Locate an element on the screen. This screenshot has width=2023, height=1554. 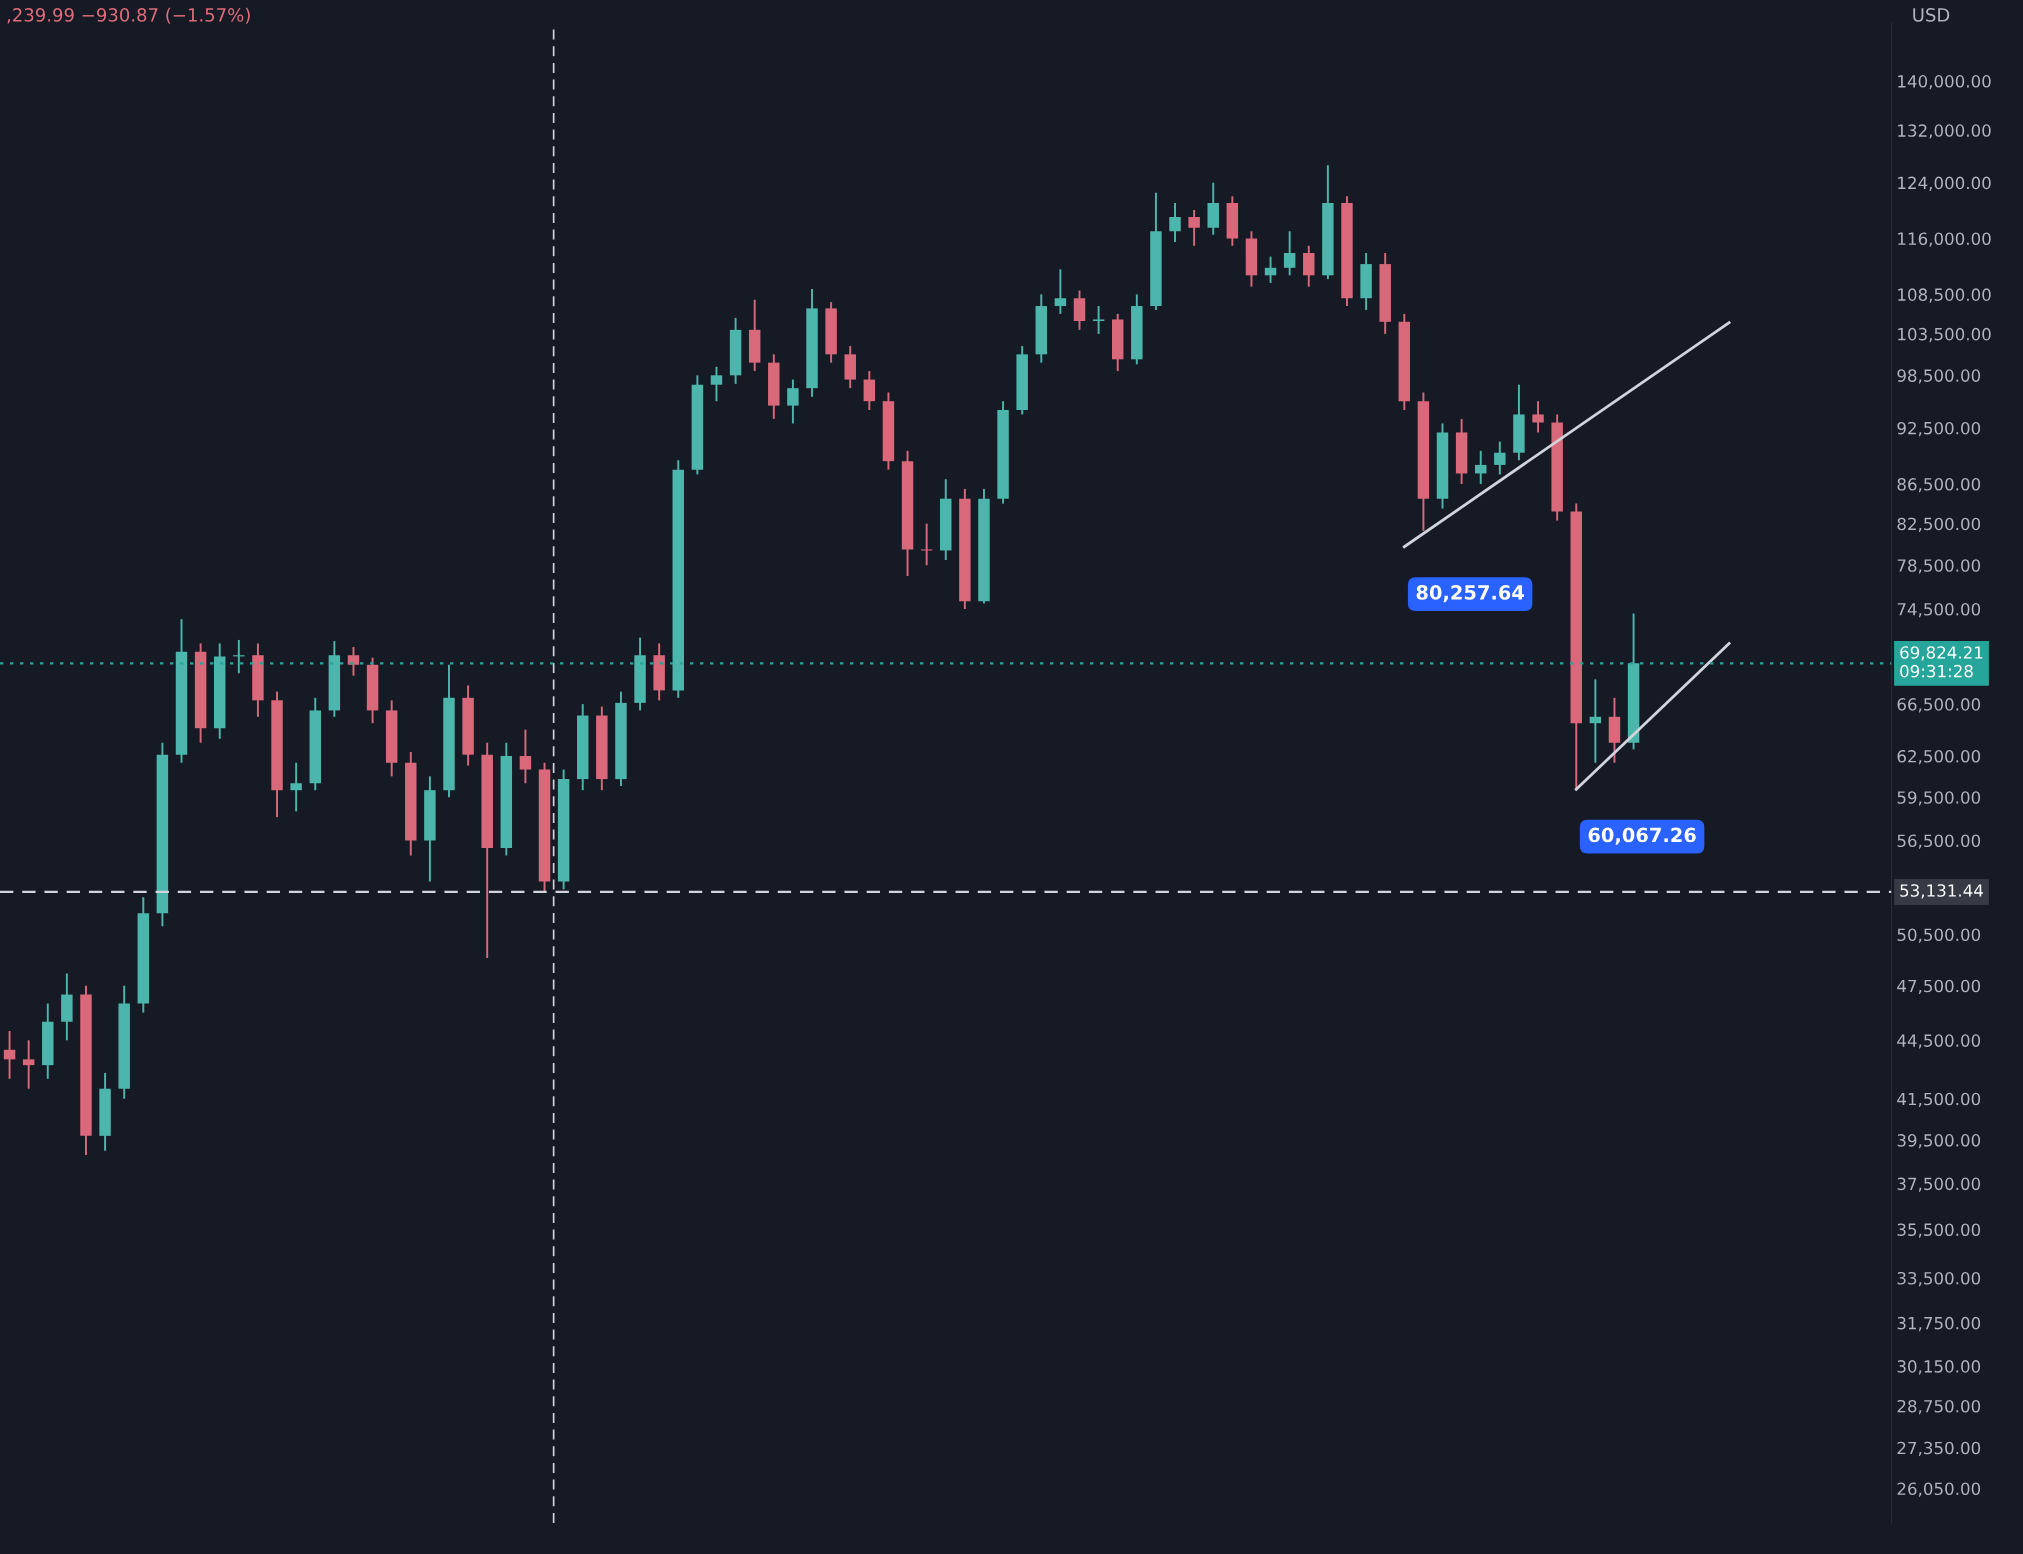
y-tick-label: 41,500.00 is located at coordinates (1939, 1100).